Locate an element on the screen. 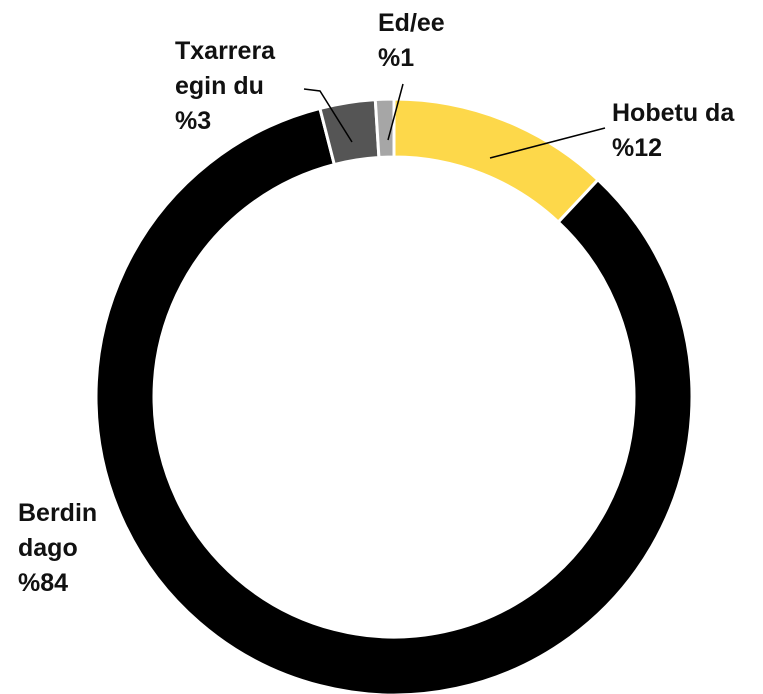 The image size is (763, 694). category-name: Txarrera egin du is located at coordinates (225, 68).